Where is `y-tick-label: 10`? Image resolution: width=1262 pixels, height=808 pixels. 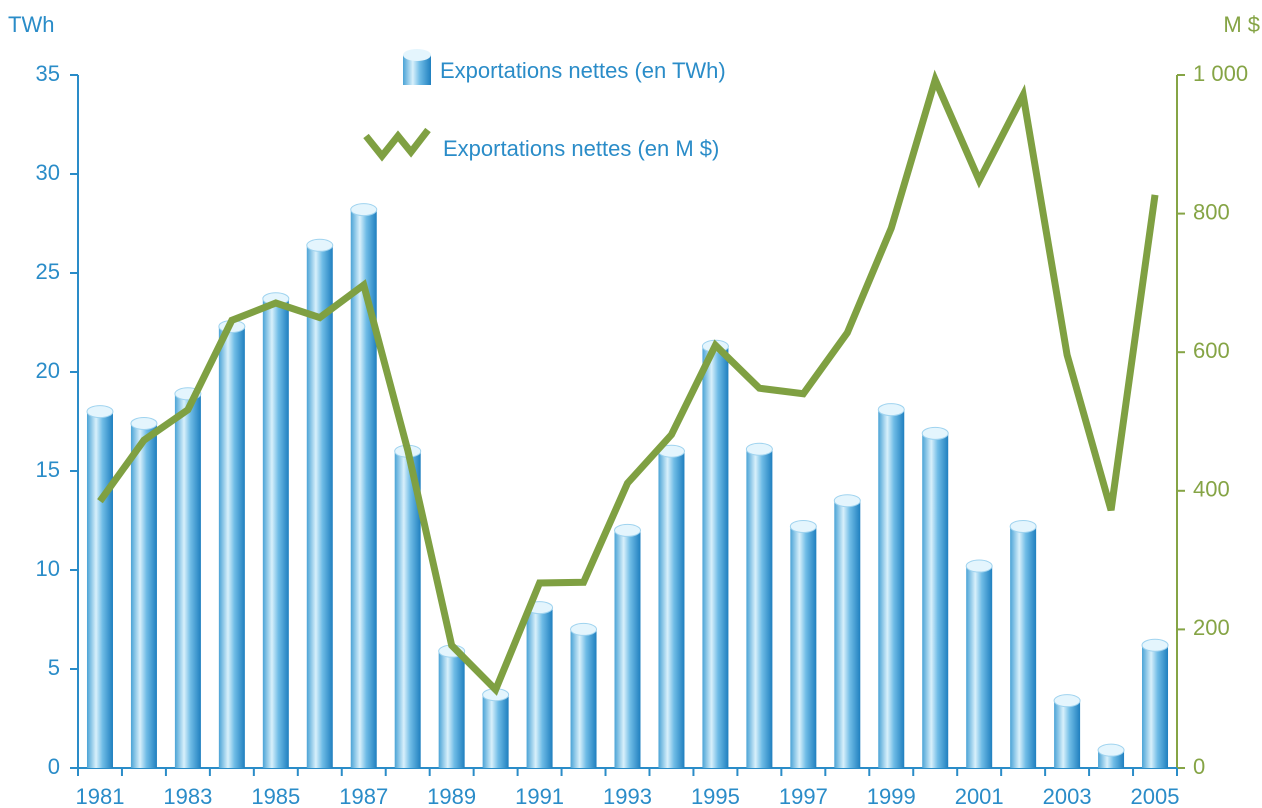 y-tick-label: 10 is located at coordinates (48, 568).